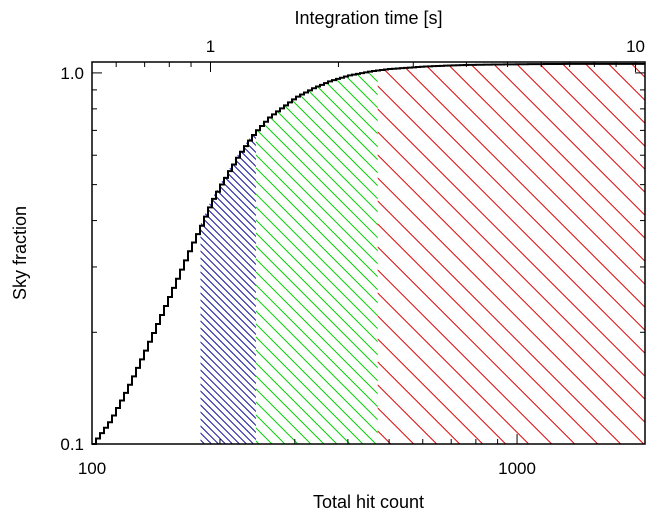 This screenshot has width=649, height=517. Describe the element at coordinates (368, 18) in the screenshot. I see `top-axis-label: Integration time [s]` at that location.